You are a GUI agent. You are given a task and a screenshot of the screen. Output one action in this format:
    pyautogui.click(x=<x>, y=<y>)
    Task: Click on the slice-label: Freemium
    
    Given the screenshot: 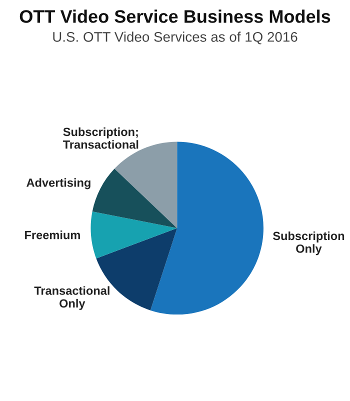 What is the action you would take?
    pyautogui.click(x=52, y=235)
    